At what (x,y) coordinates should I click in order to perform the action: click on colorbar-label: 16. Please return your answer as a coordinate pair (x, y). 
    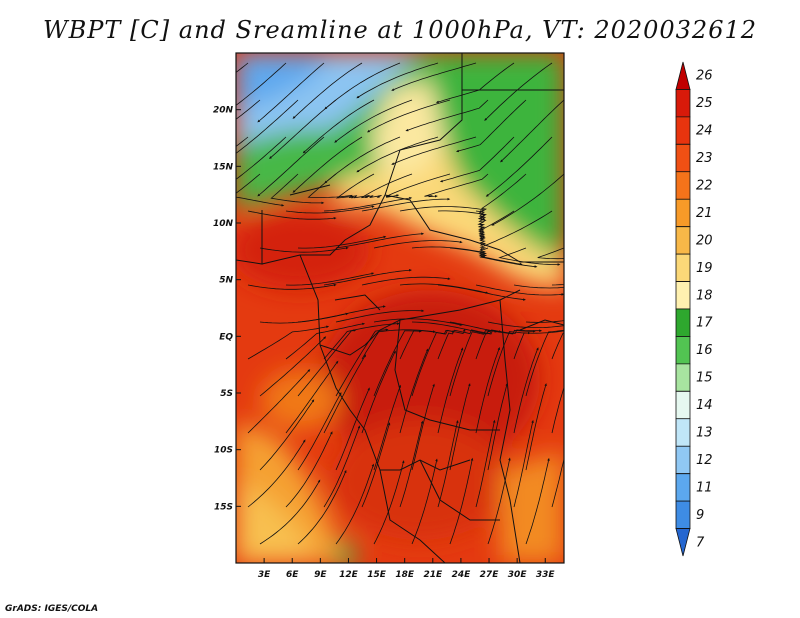
    Looking at the image, I should click on (704, 350).